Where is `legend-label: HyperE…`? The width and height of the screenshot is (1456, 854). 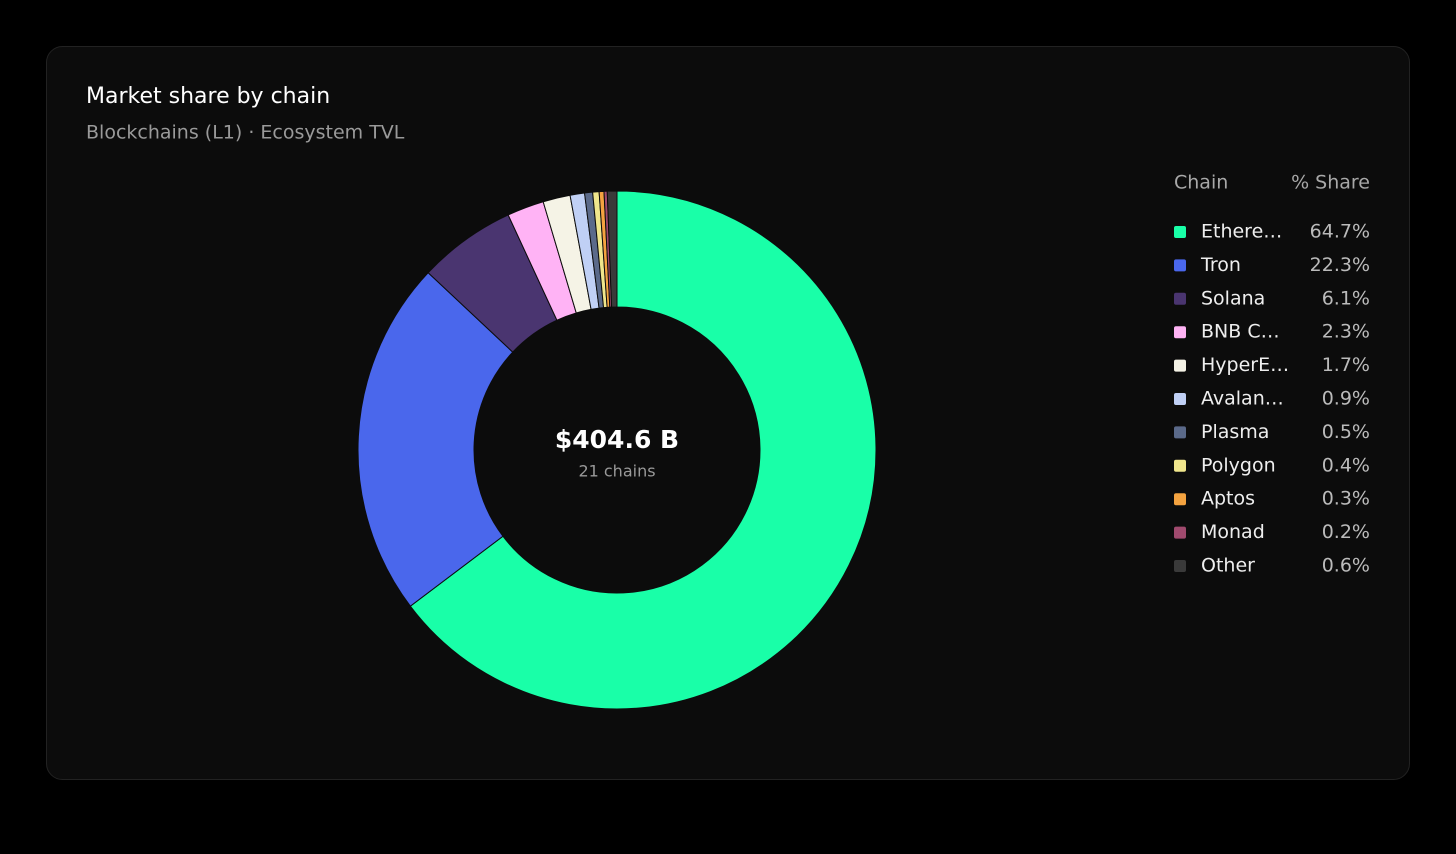
legend-label: HyperE… is located at coordinates (1245, 365).